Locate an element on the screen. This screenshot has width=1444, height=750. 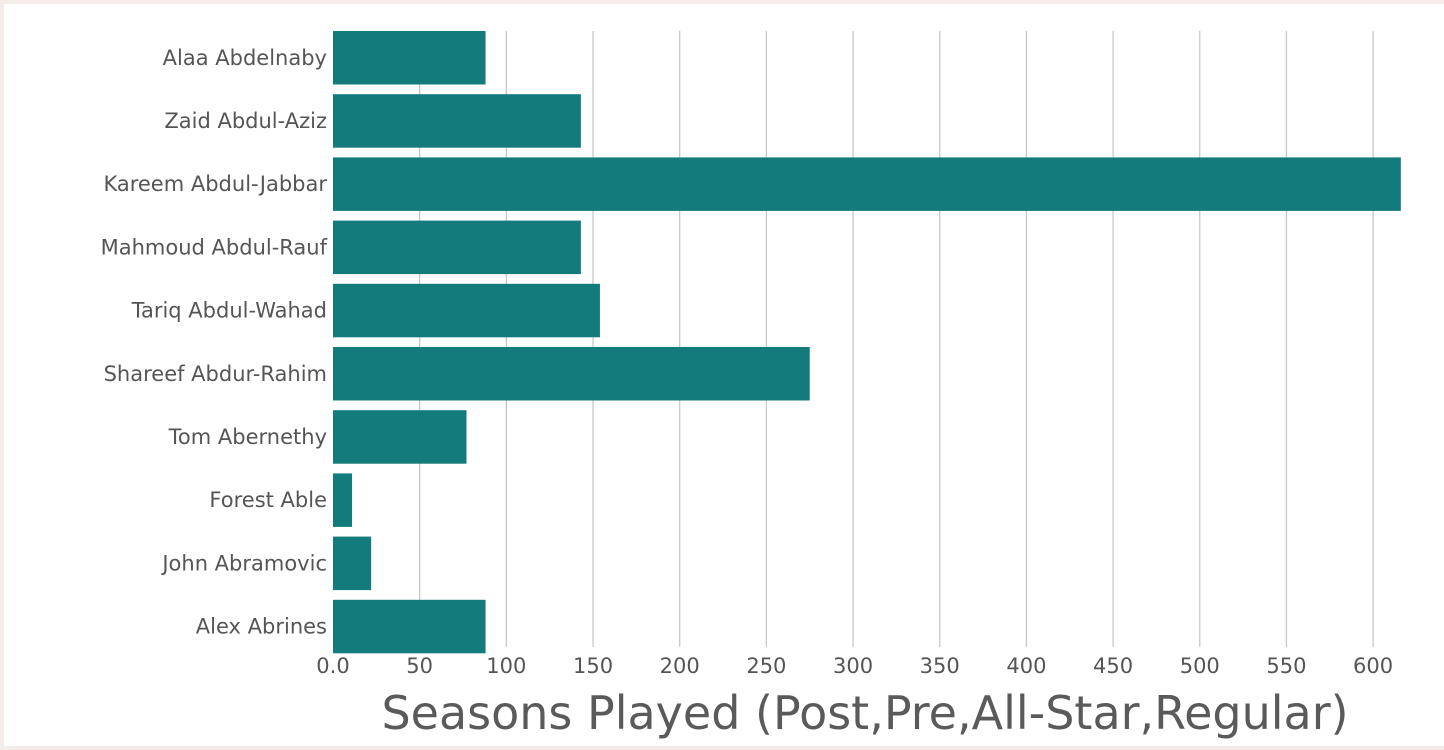
category-label: Shareef Abdur-Rahim is located at coordinates (215, 374).